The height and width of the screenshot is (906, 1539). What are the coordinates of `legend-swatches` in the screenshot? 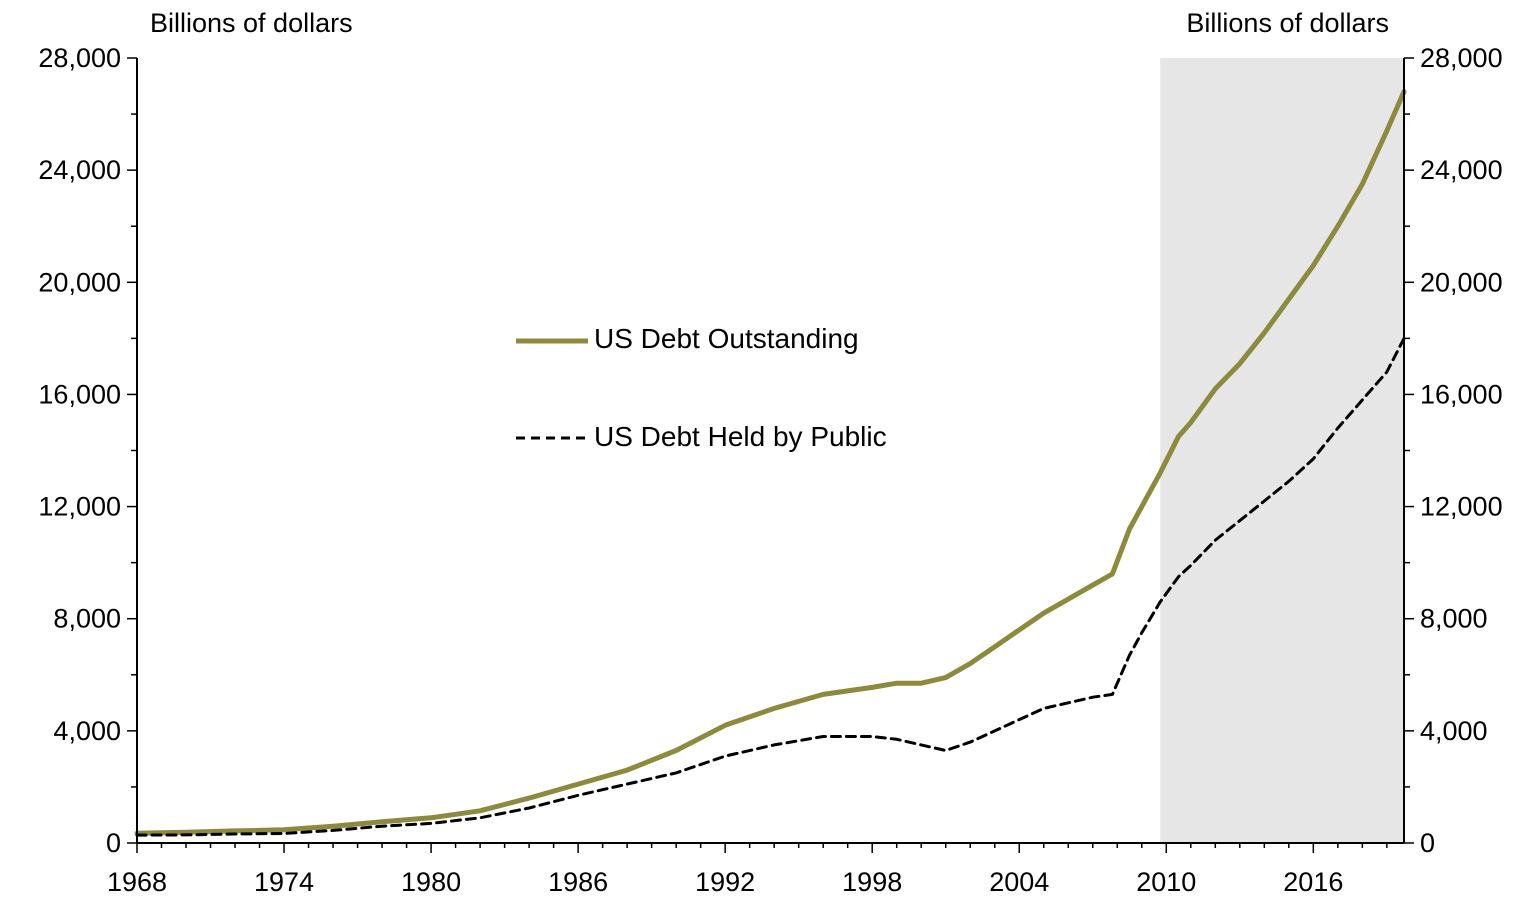 It's located at (552, 389).